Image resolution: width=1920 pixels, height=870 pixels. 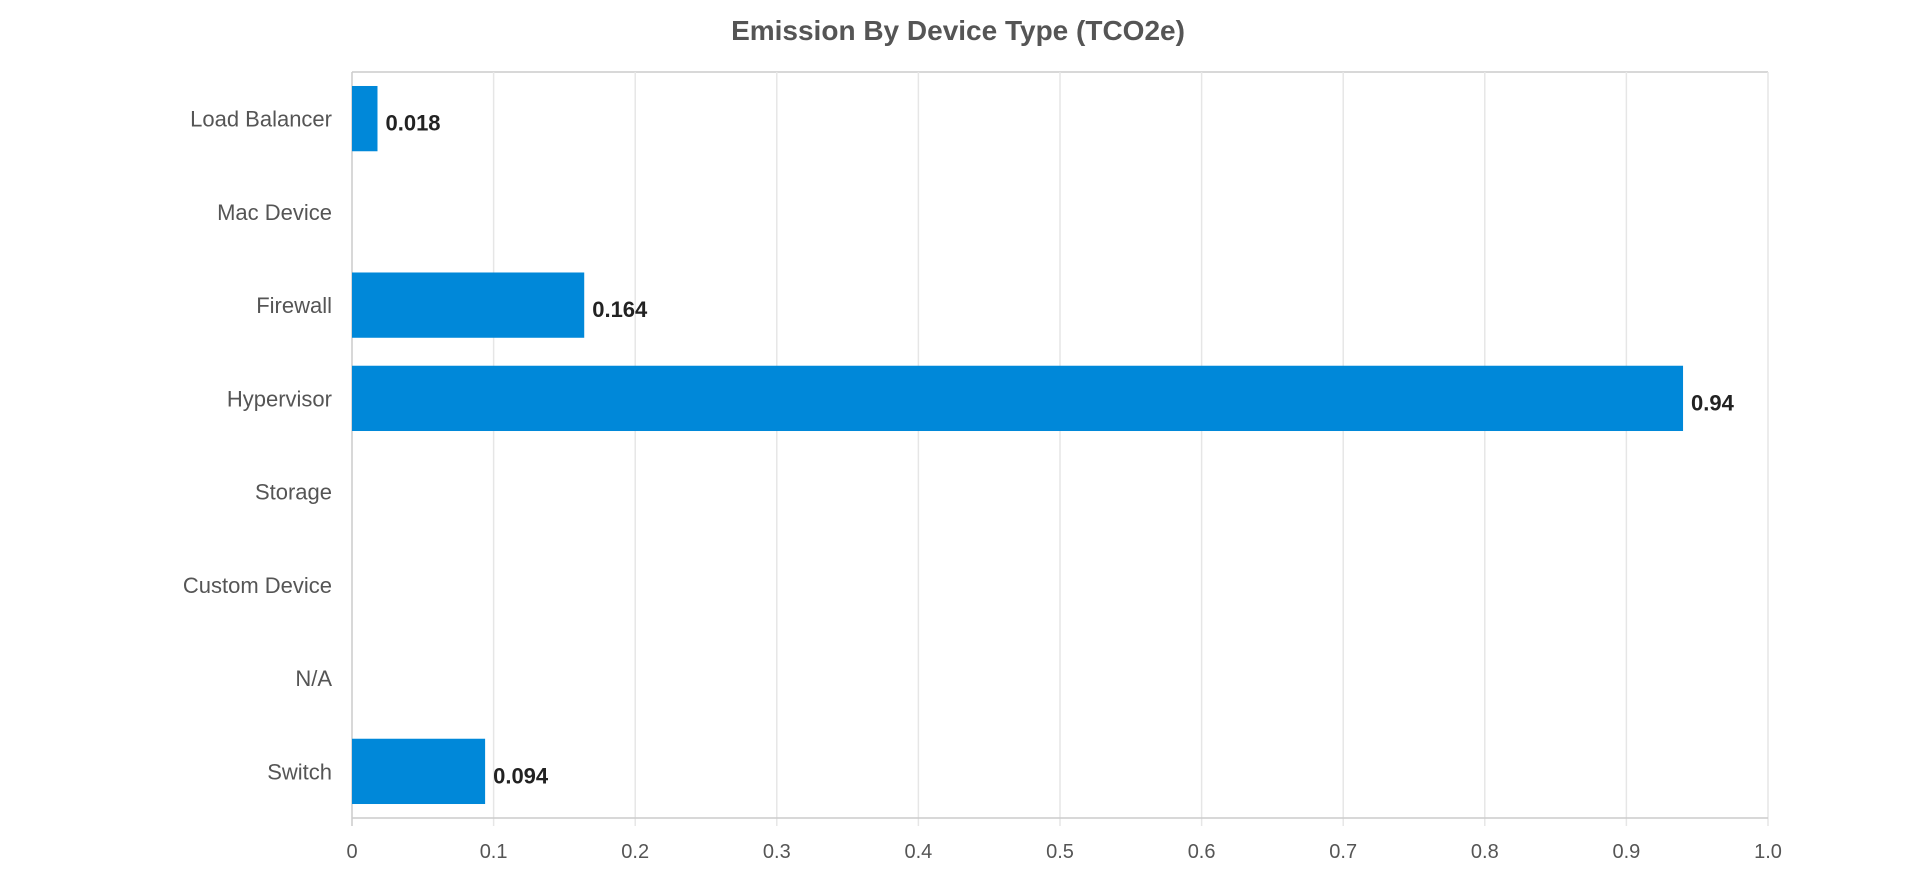 What do you see at coordinates (1713, 402) in the screenshot?
I see `data-label: 0.94` at bounding box center [1713, 402].